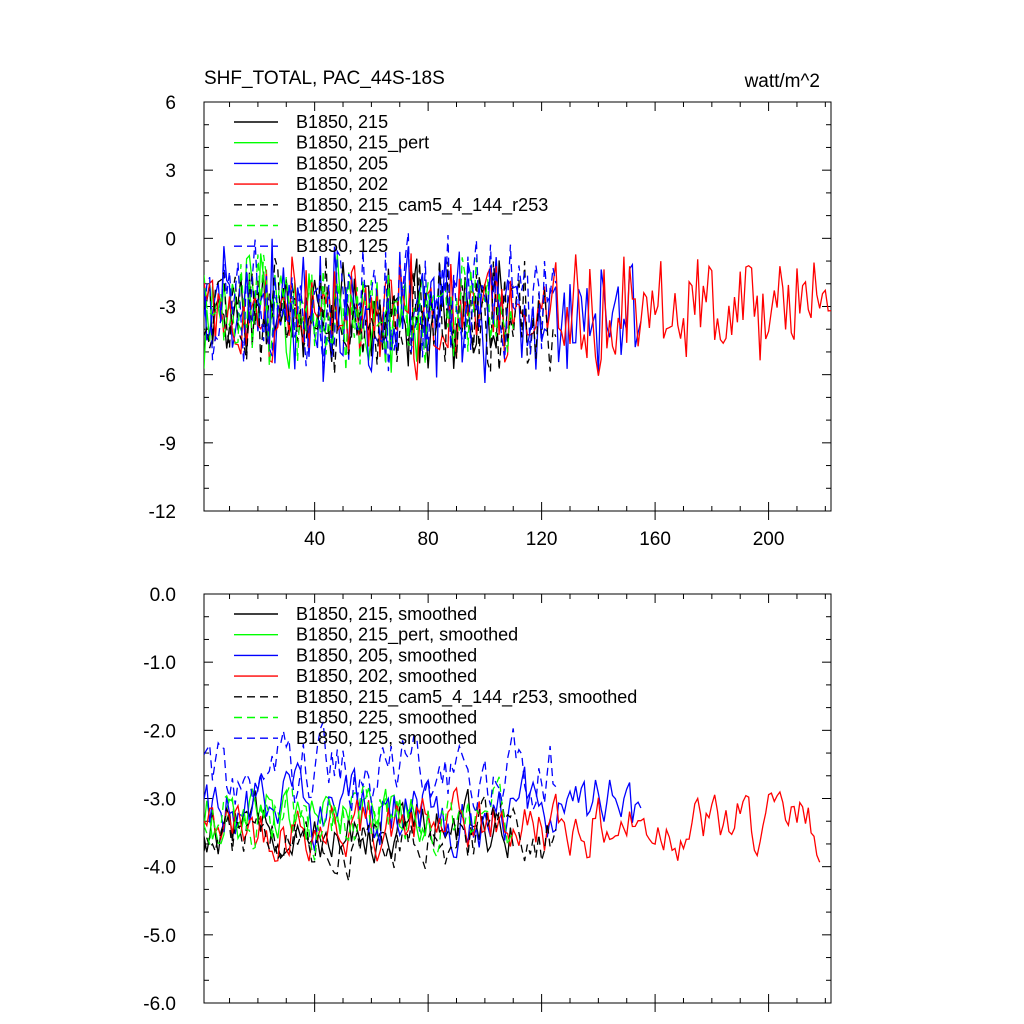 Image resolution: width=1024 pixels, height=1024 pixels. I want to click on y-tick-label: -5.0, so click(159, 936).